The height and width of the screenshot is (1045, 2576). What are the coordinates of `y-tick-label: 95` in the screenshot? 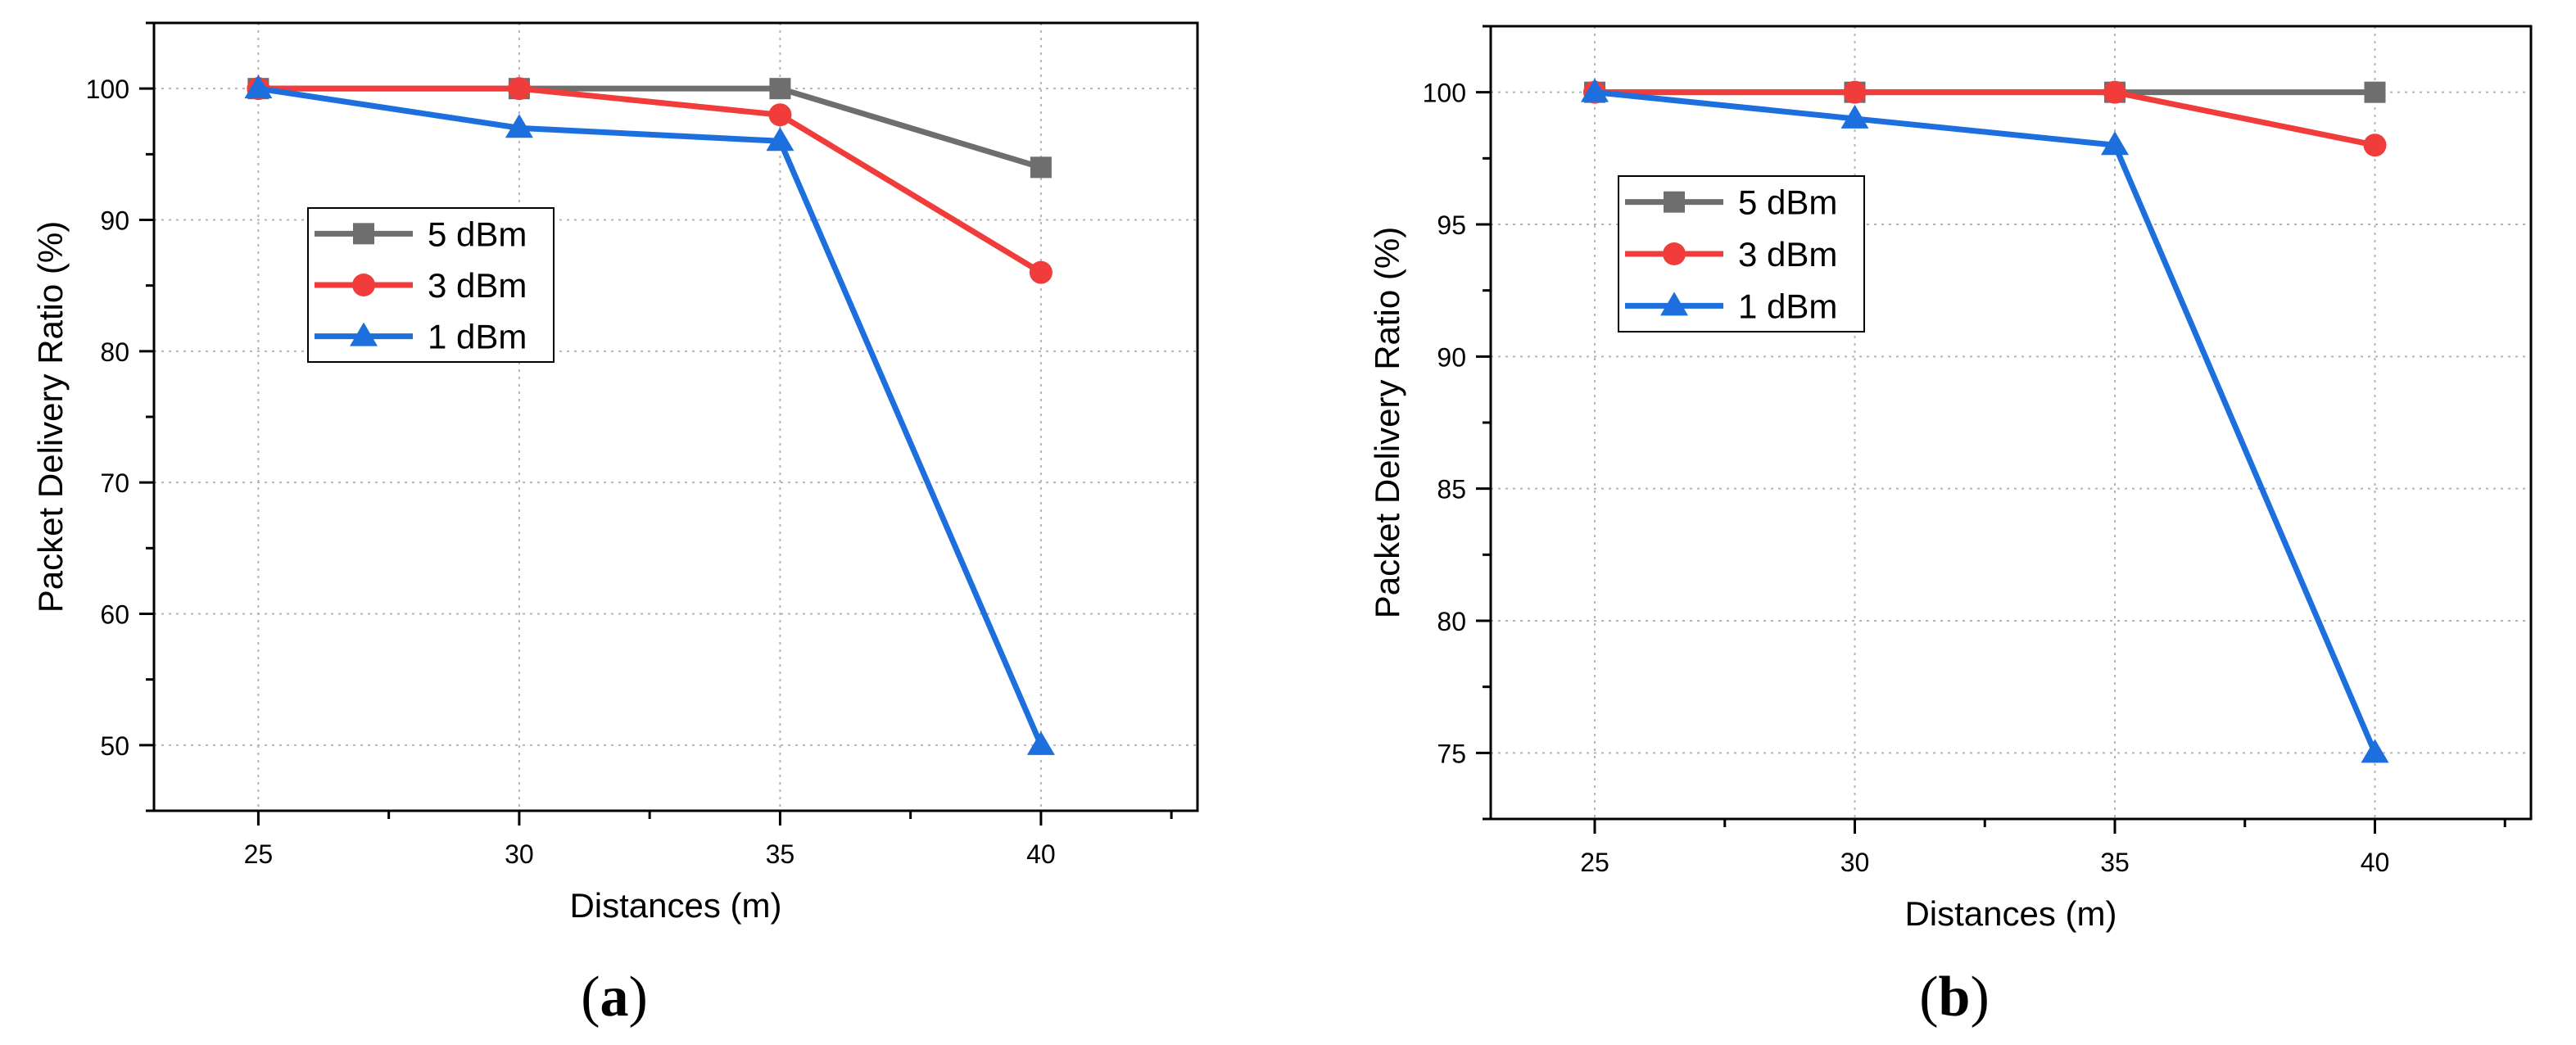 It's located at (1451, 225).